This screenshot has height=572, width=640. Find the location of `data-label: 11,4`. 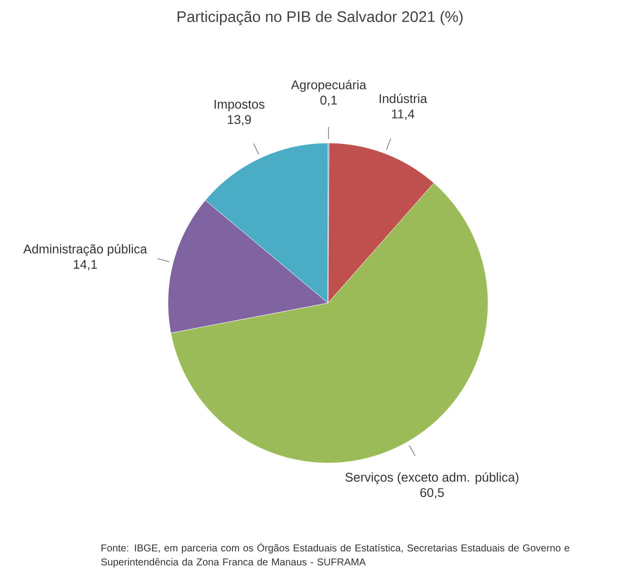

data-label: 11,4 is located at coordinates (403, 115).